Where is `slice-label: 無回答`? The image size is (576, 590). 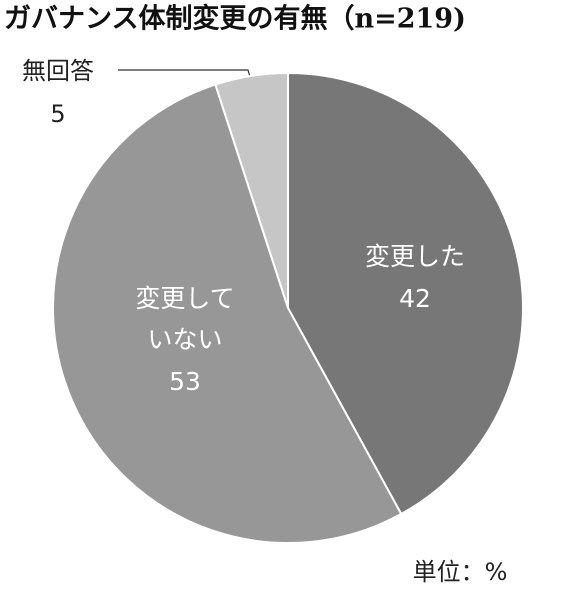
slice-label: 無回答 is located at coordinates (58, 71).